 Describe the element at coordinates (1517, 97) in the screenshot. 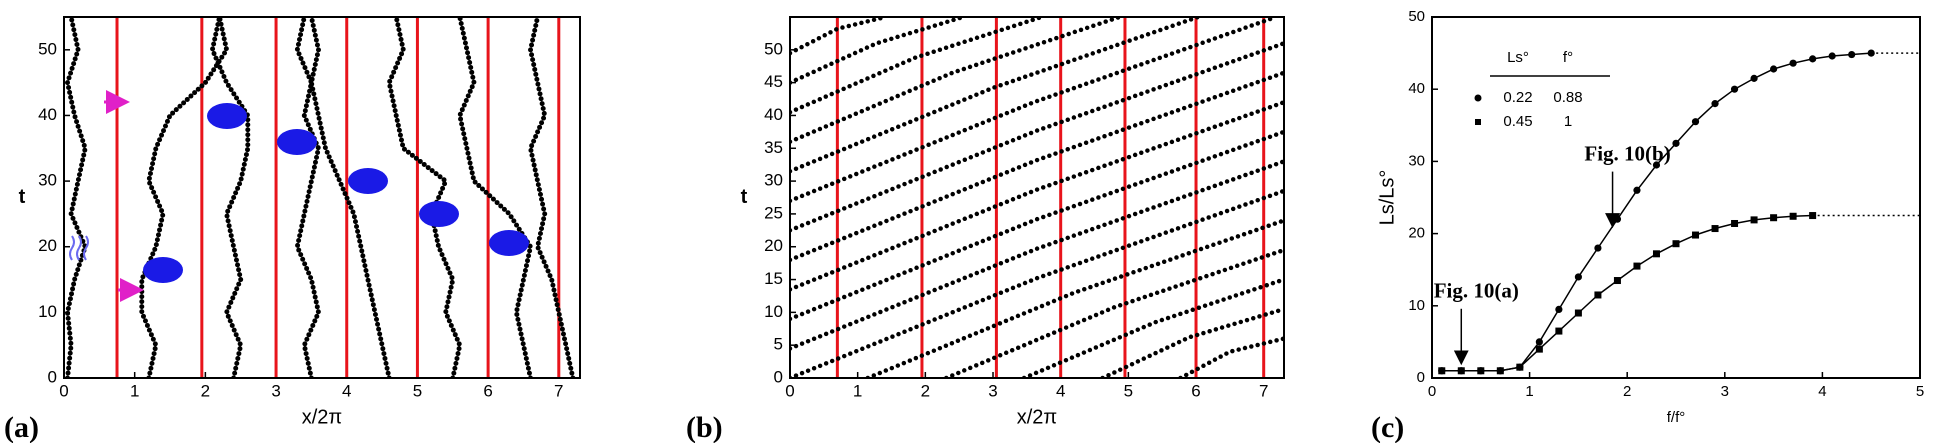

I see `legend-value: 0.22` at that location.